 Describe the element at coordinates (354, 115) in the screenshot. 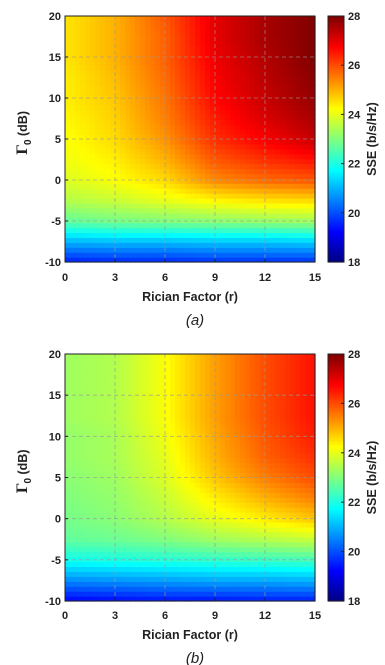

I see `colorbar-tick-label: 24` at that location.